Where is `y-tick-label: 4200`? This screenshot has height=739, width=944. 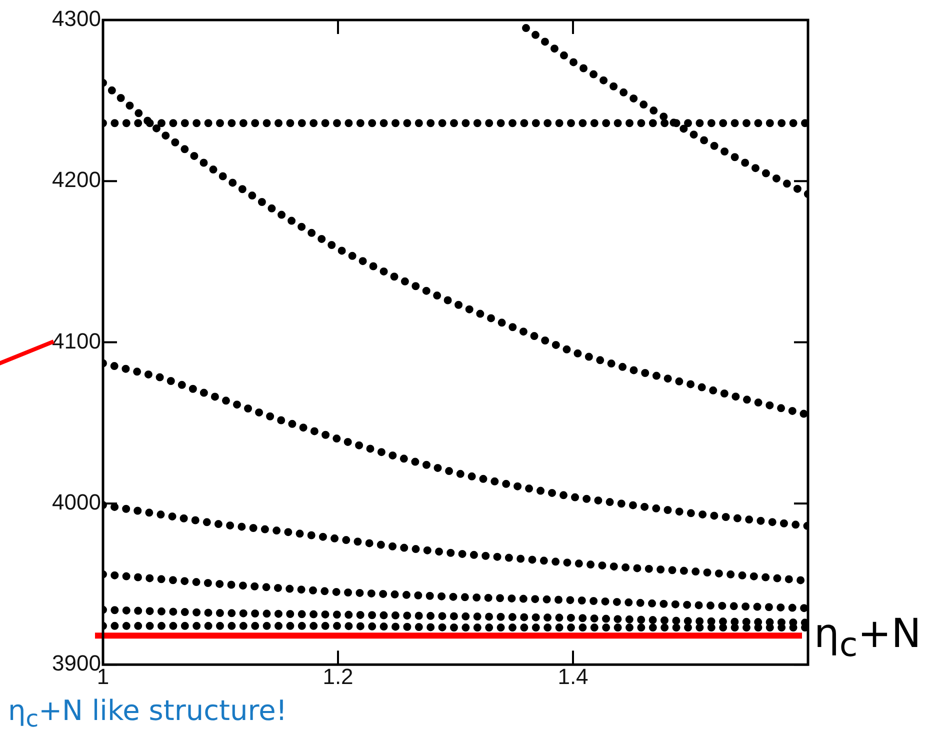
y-tick-label: 4200 is located at coordinates (76, 179).